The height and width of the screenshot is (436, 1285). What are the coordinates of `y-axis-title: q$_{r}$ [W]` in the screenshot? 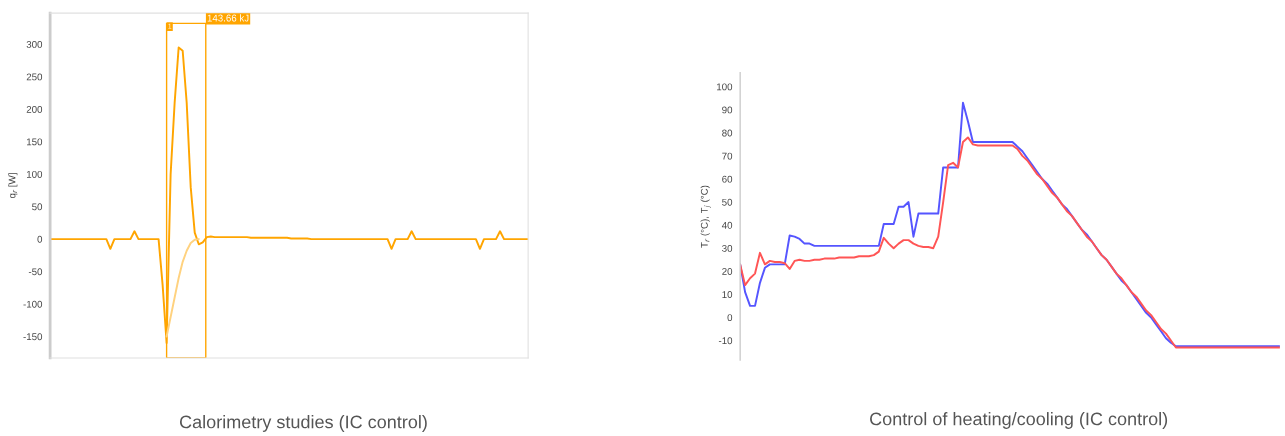 It's located at (13, 186).